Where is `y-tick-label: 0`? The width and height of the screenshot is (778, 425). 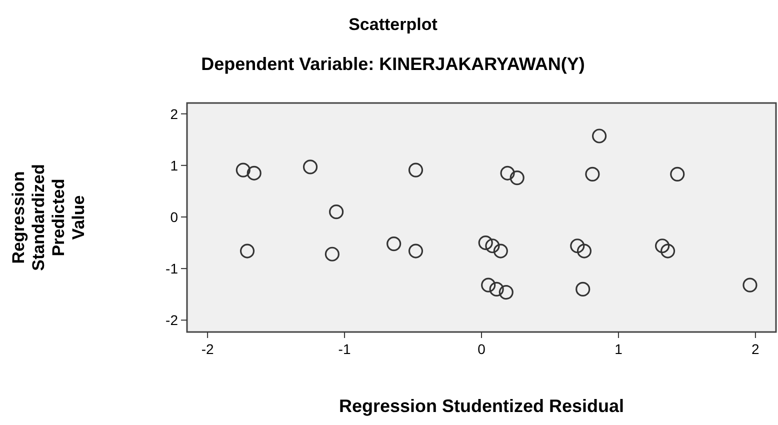 y-tick-label: 0 is located at coordinates (174, 216).